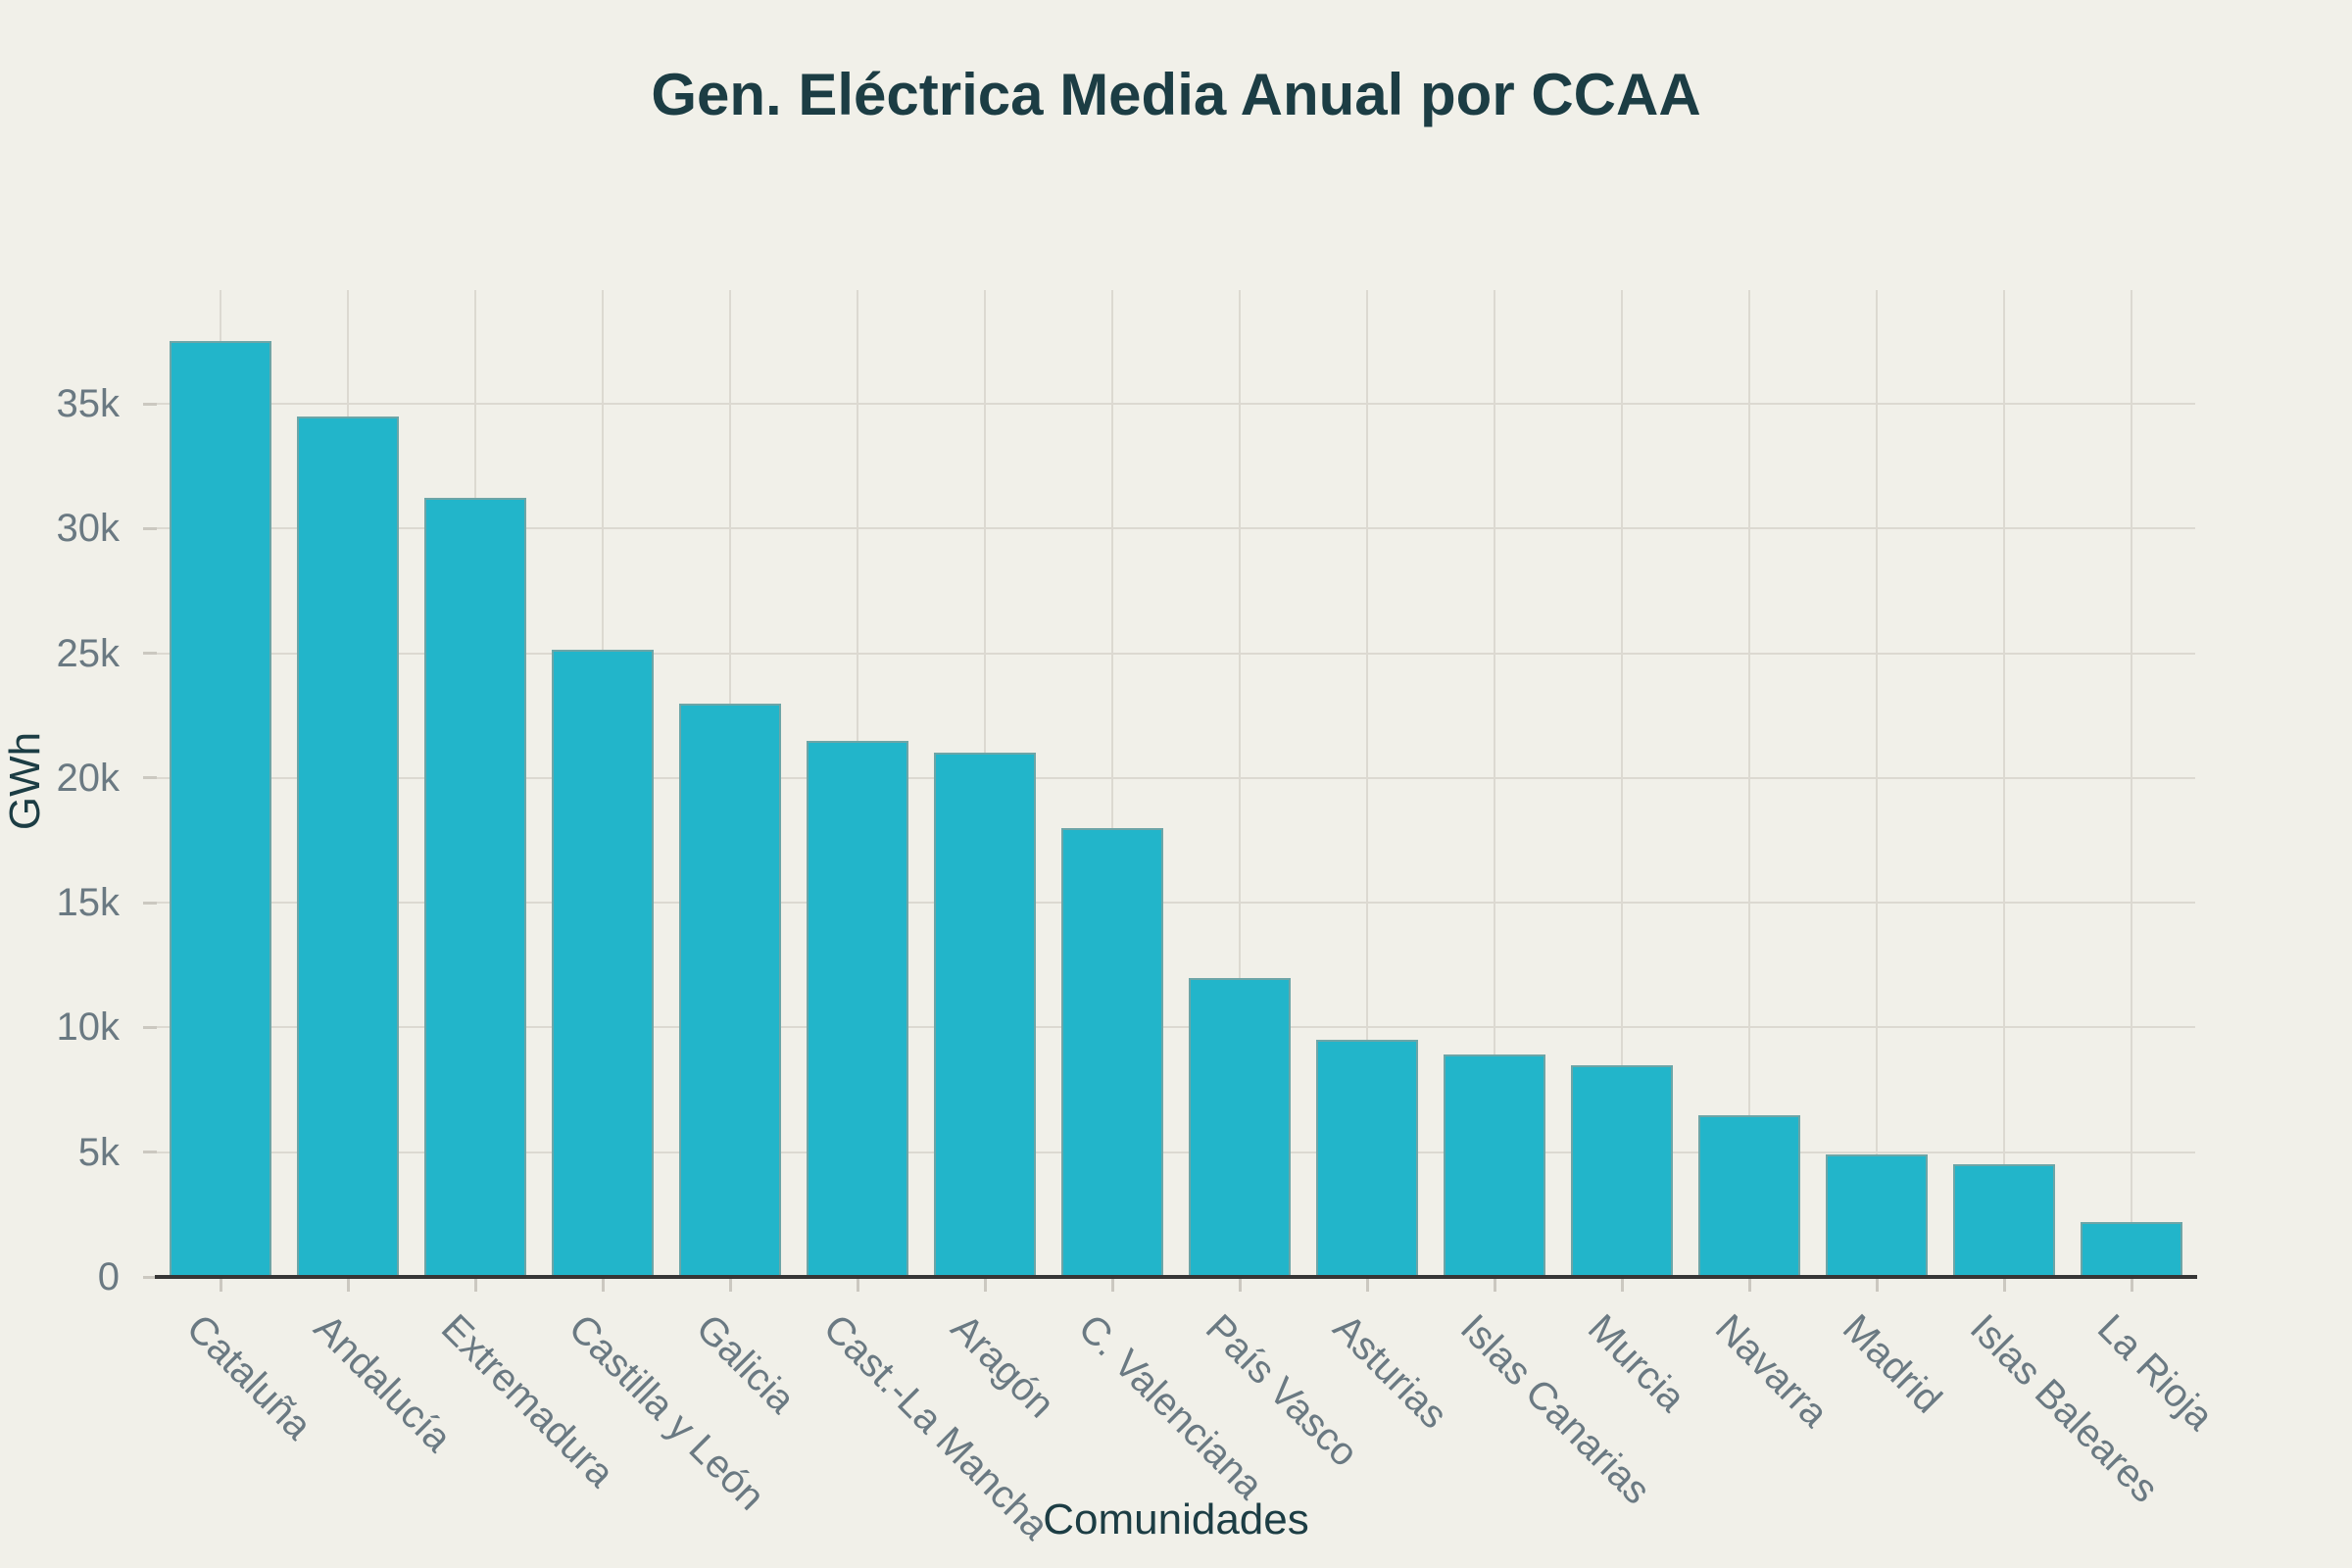  What do you see at coordinates (1176, 903) in the screenshot?
I see `gridline-y-15k` at bounding box center [1176, 903].